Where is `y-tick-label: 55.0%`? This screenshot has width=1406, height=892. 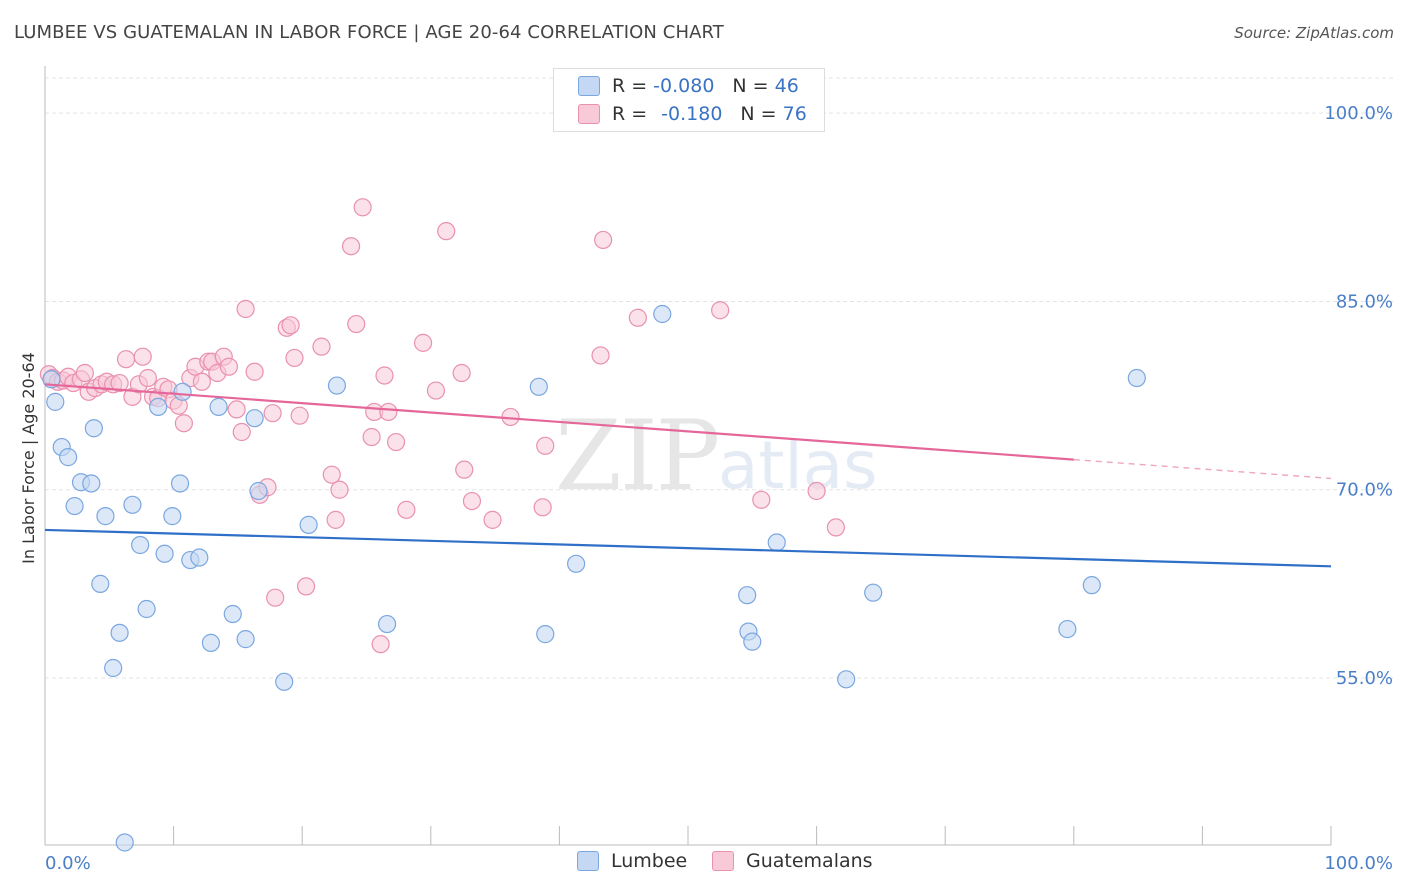 y-tick-label: 55.0% is located at coordinates (1364, 678).